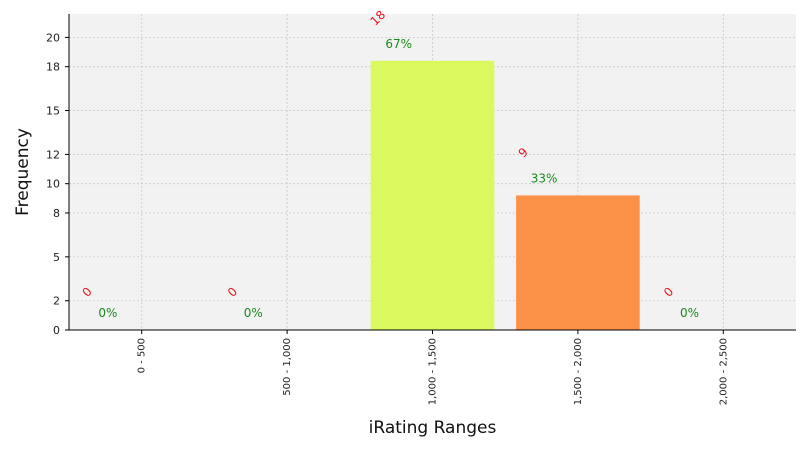 The height and width of the screenshot is (454, 810). Describe the element at coordinates (53, 184) in the screenshot. I see `y-tick-label: 10` at that location.